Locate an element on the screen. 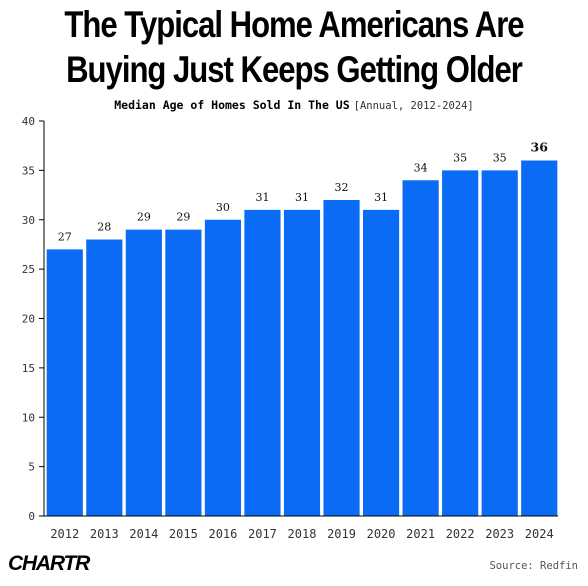 The image size is (588, 586). bar-data-label: 34 is located at coordinates (421, 167).